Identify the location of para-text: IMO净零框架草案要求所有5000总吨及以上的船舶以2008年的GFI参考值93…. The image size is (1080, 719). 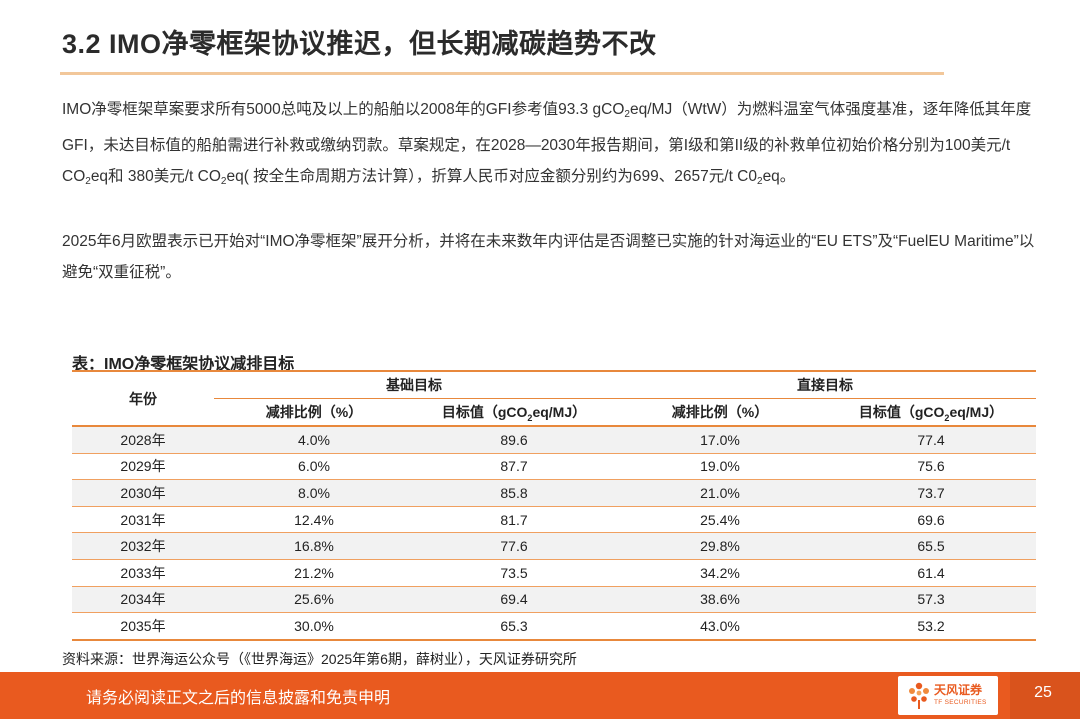
(343, 109).